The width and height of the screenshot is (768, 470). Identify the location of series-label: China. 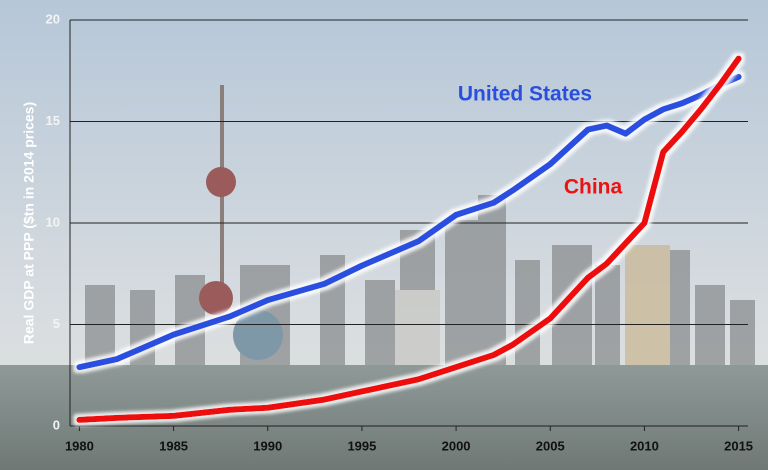
(593, 187).